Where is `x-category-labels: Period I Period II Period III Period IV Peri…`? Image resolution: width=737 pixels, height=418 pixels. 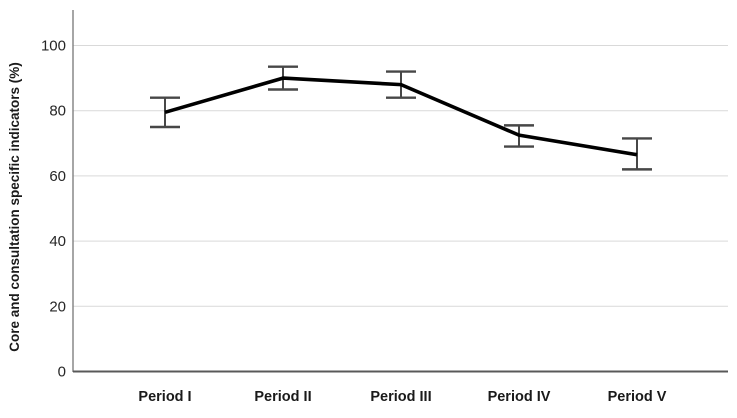
x-category-labels: Period I Period II Period III Period IV Peri… is located at coordinates (402, 397).